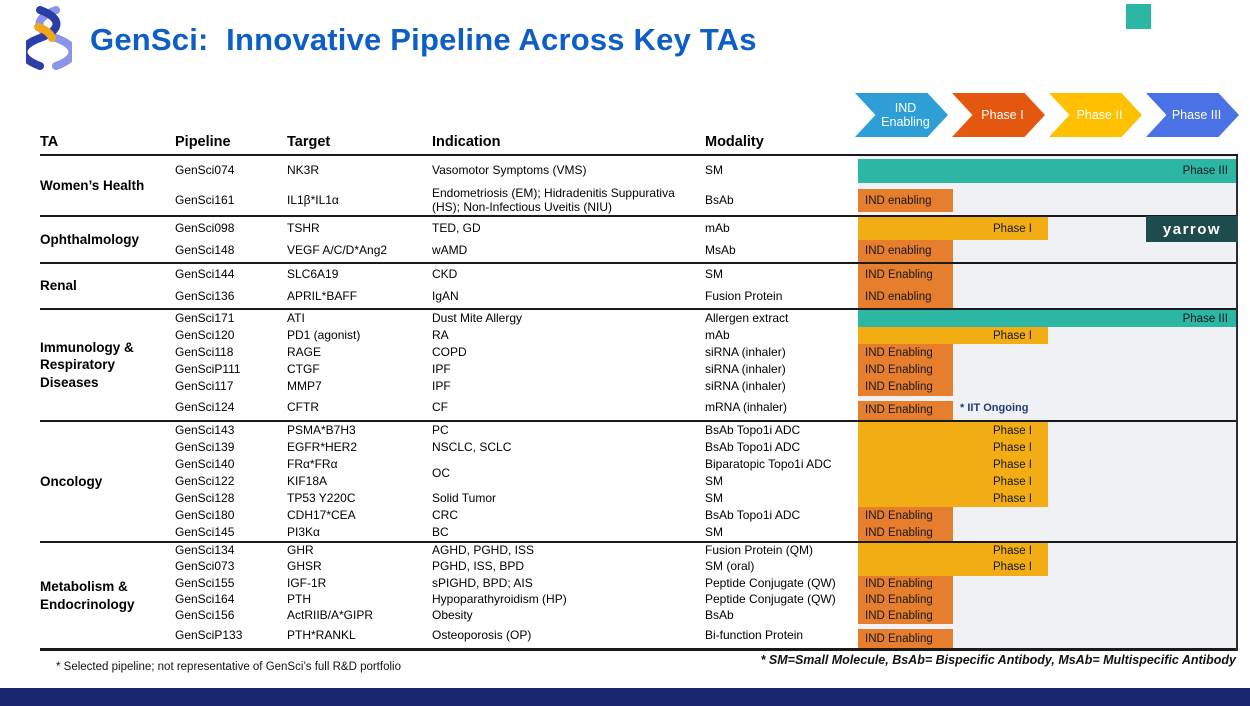 The width and height of the screenshot is (1250, 706). Describe the element at coordinates (204, 352) in the screenshot. I see `pipeline-id-cell: GenSci118` at that location.